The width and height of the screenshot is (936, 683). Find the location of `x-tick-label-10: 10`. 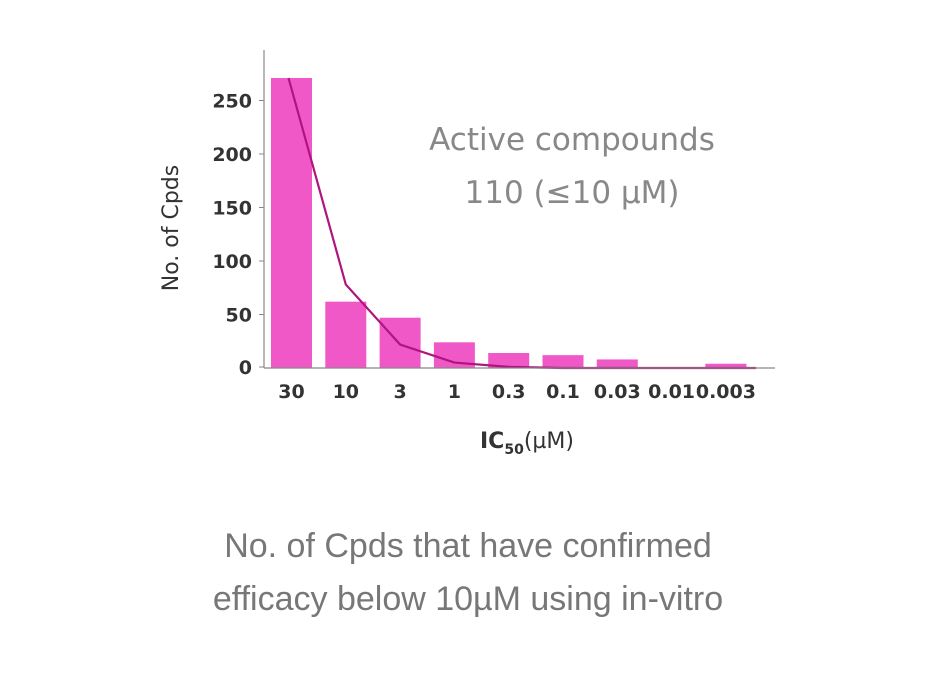

x-tick-label-10: 10 is located at coordinates (346, 392).